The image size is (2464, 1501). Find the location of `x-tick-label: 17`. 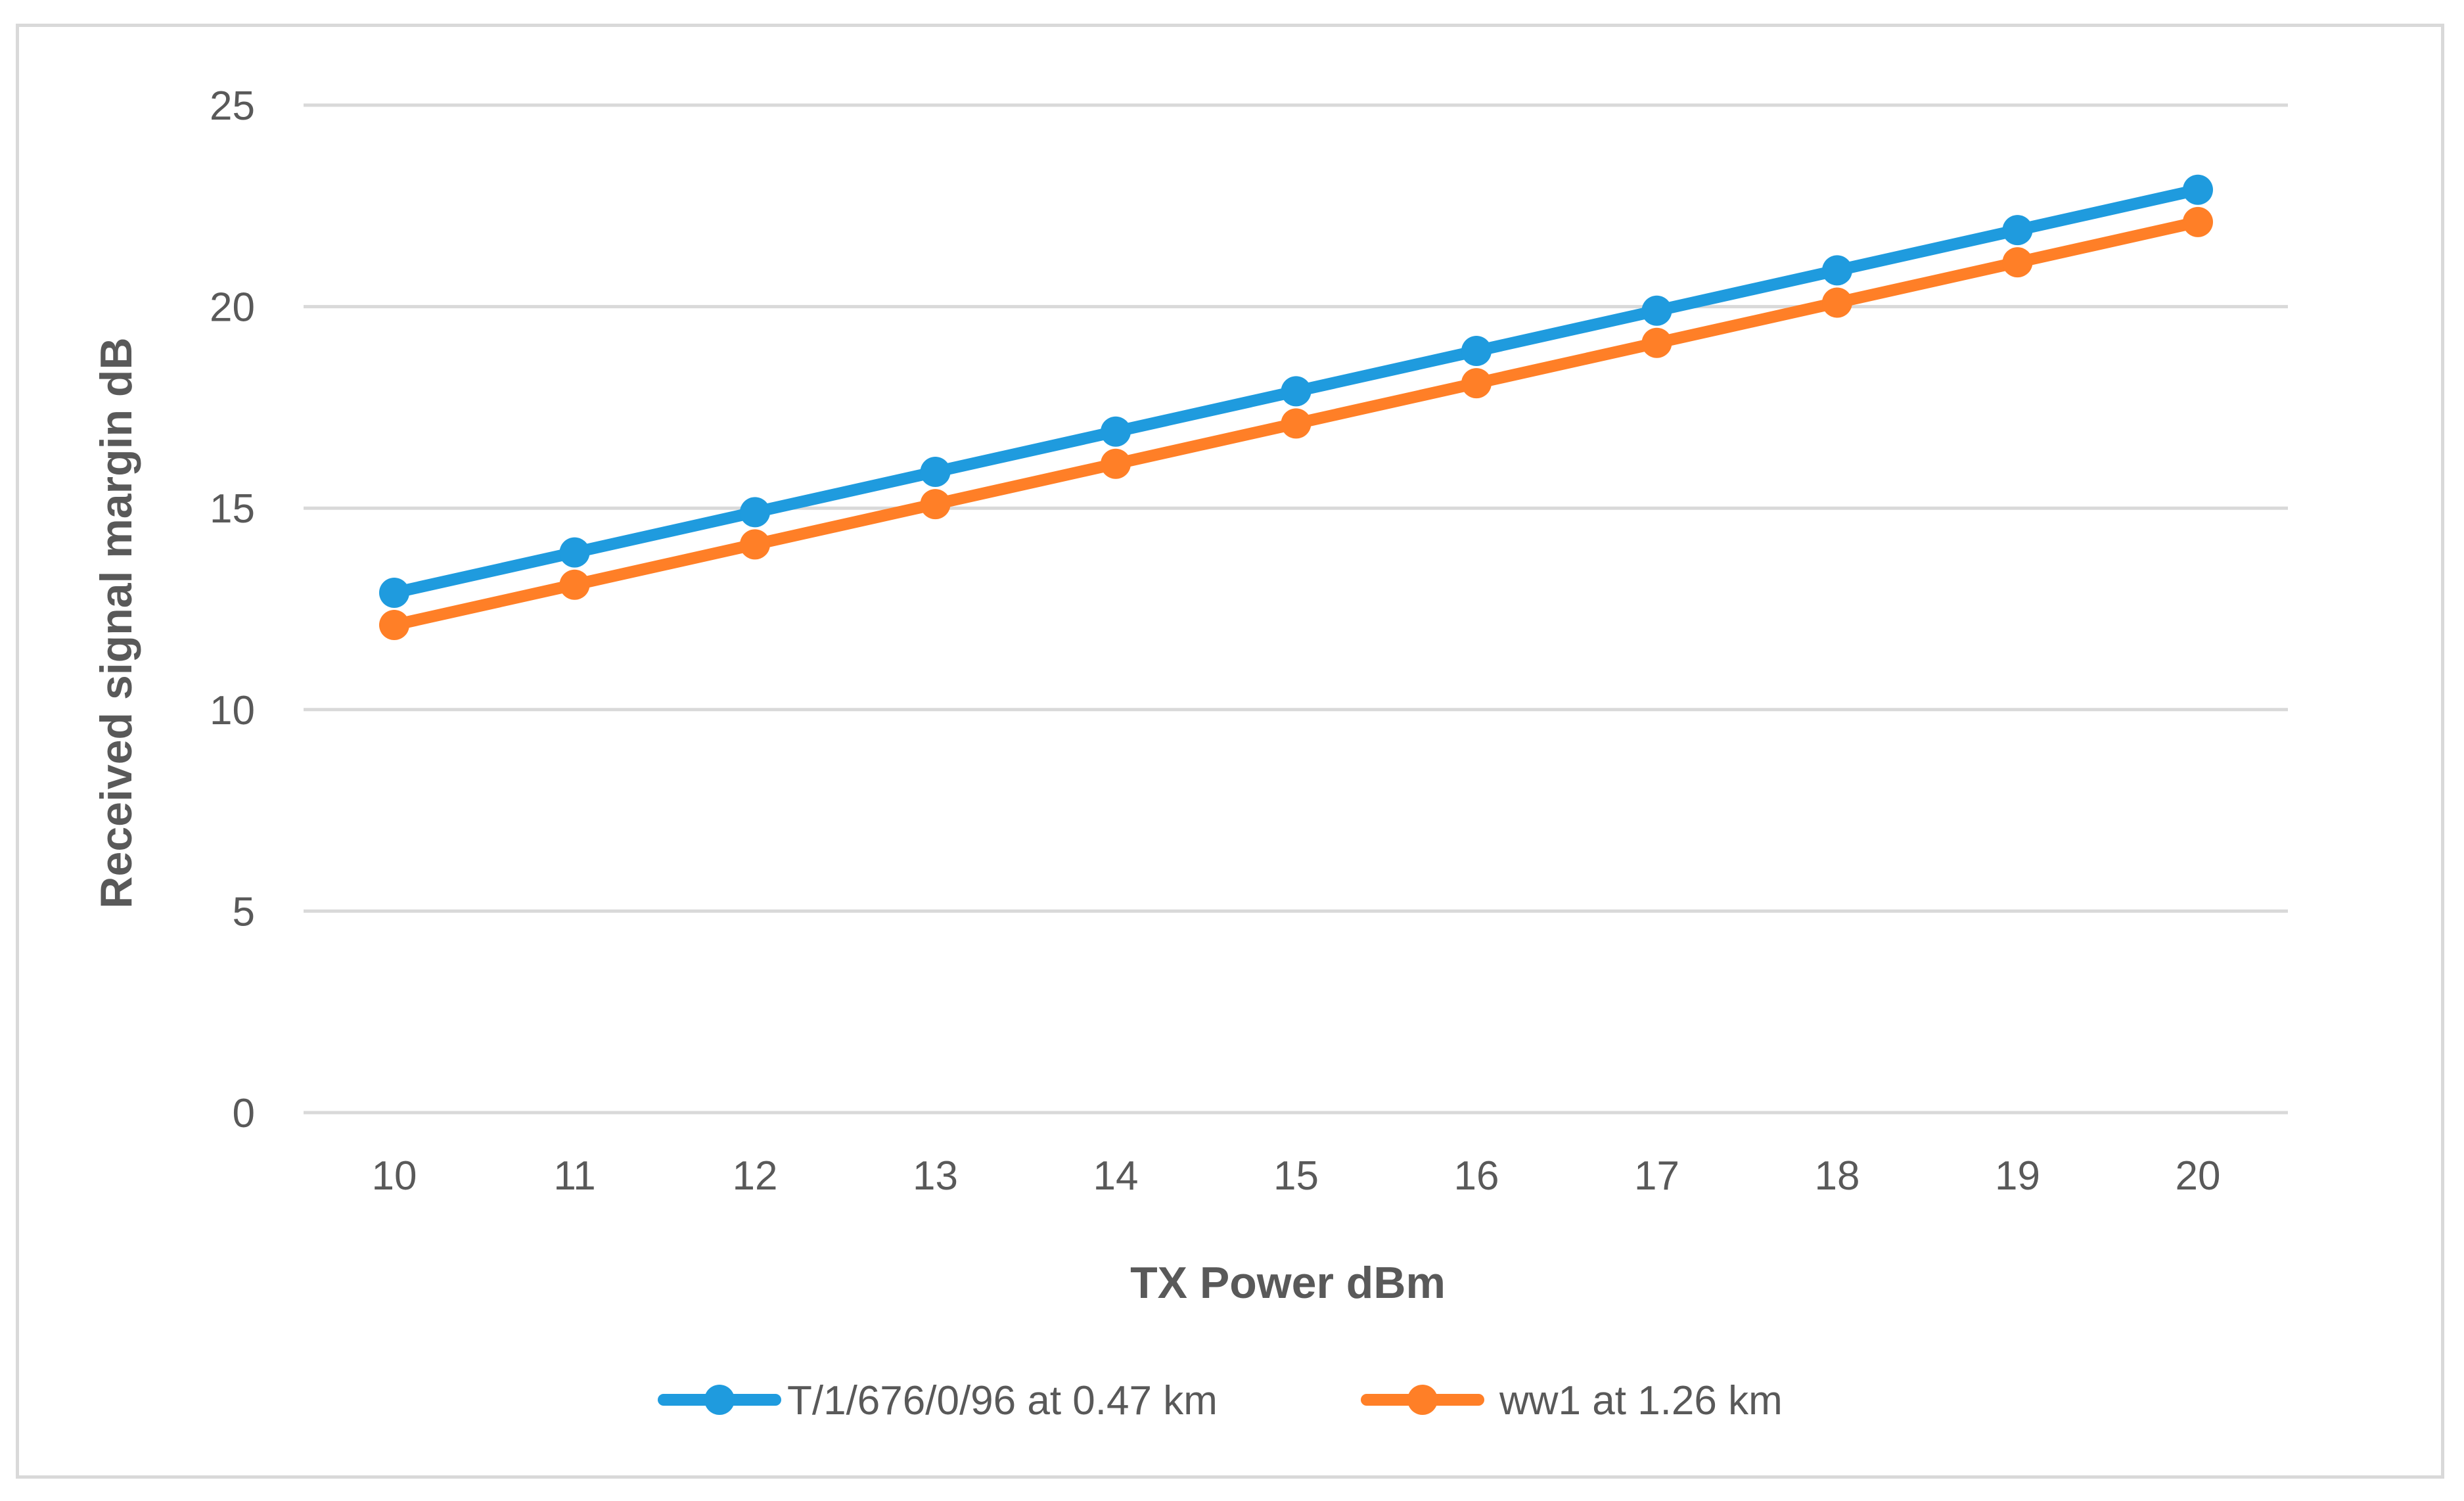

x-tick-label: 17 is located at coordinates (1656, 1176).